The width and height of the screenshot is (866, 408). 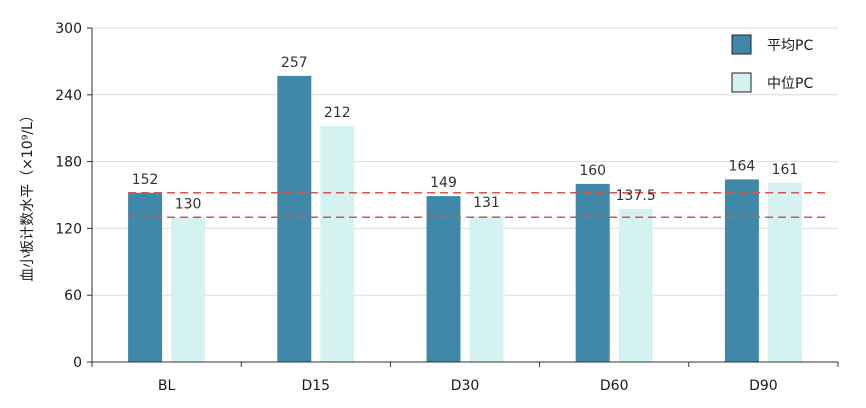 I want to click on data-label: 212, so click(x=337, y=113).